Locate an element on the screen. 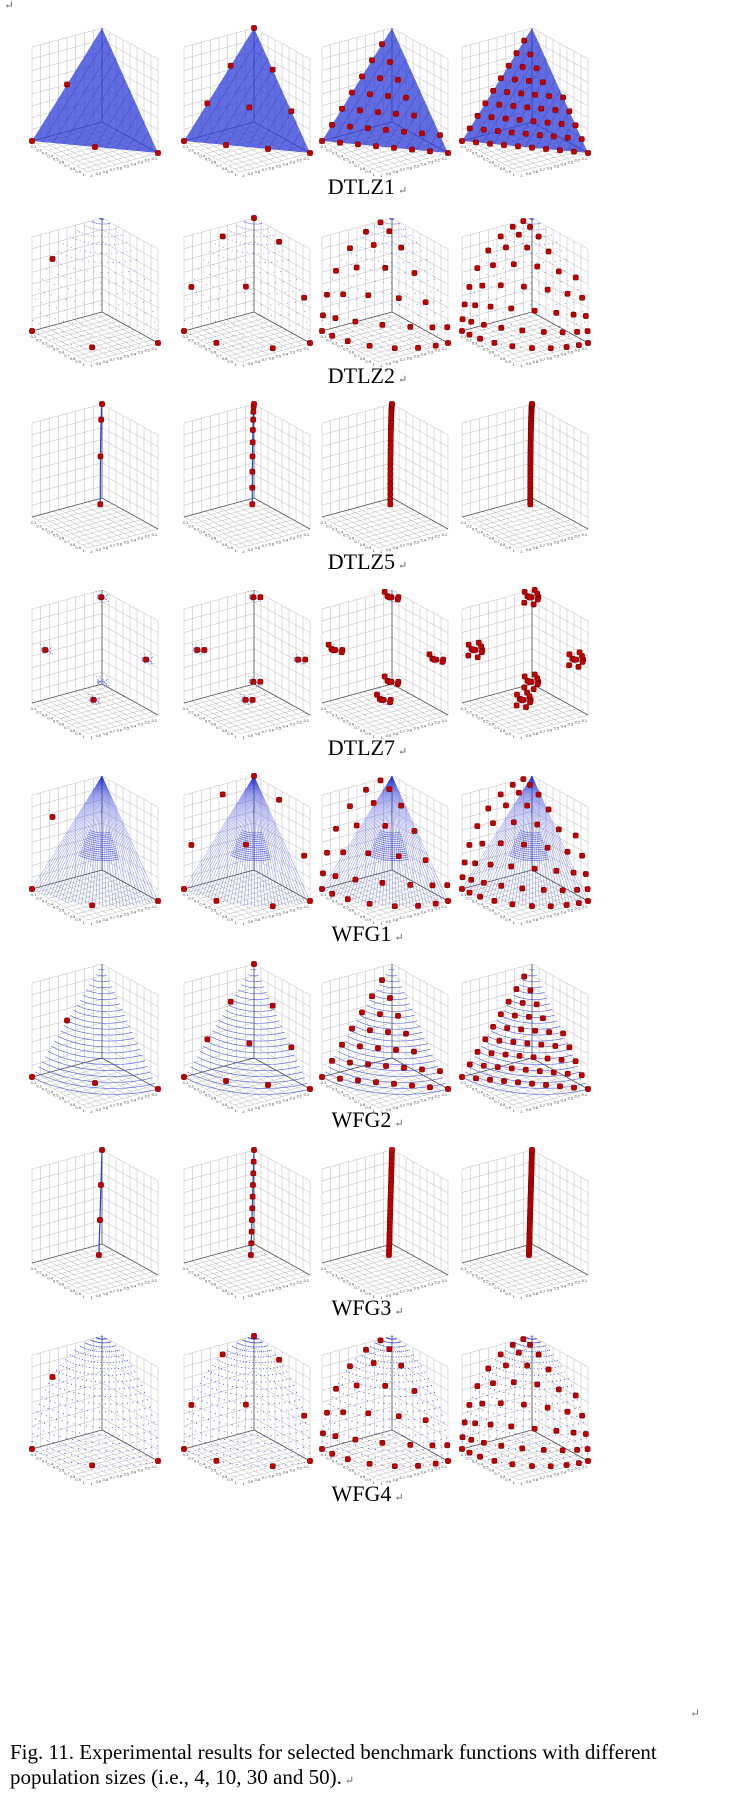 This screenshot has width=735, height=1805. paragraph-mark: ↵ is located at coordinates (402, 752).